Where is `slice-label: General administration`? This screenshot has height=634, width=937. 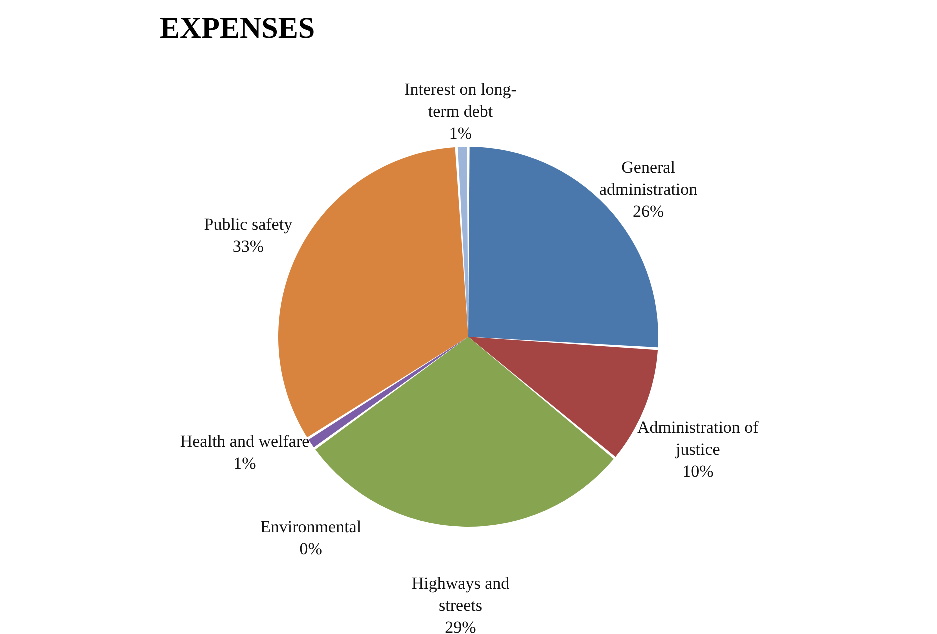
slice-label: General administration is located at coordinates (648, 178).